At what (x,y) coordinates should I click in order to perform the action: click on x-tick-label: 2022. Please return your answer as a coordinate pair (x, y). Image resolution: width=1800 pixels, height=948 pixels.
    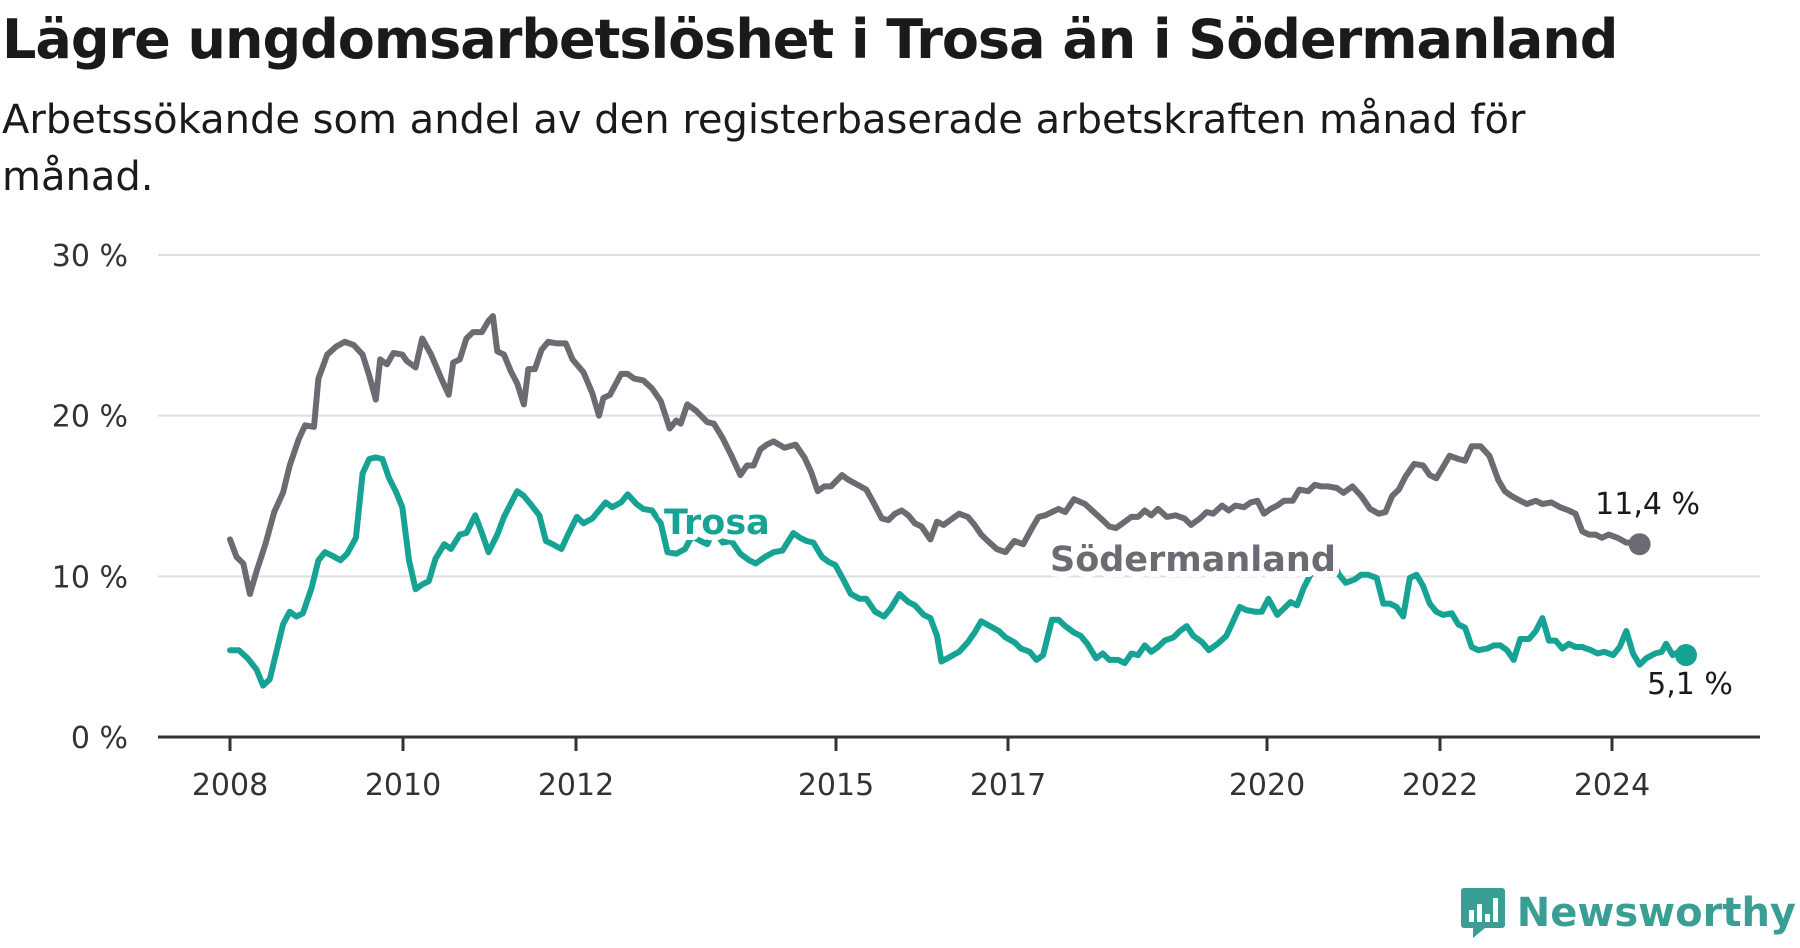
    Looking at the image, I should click on (1440, 785).